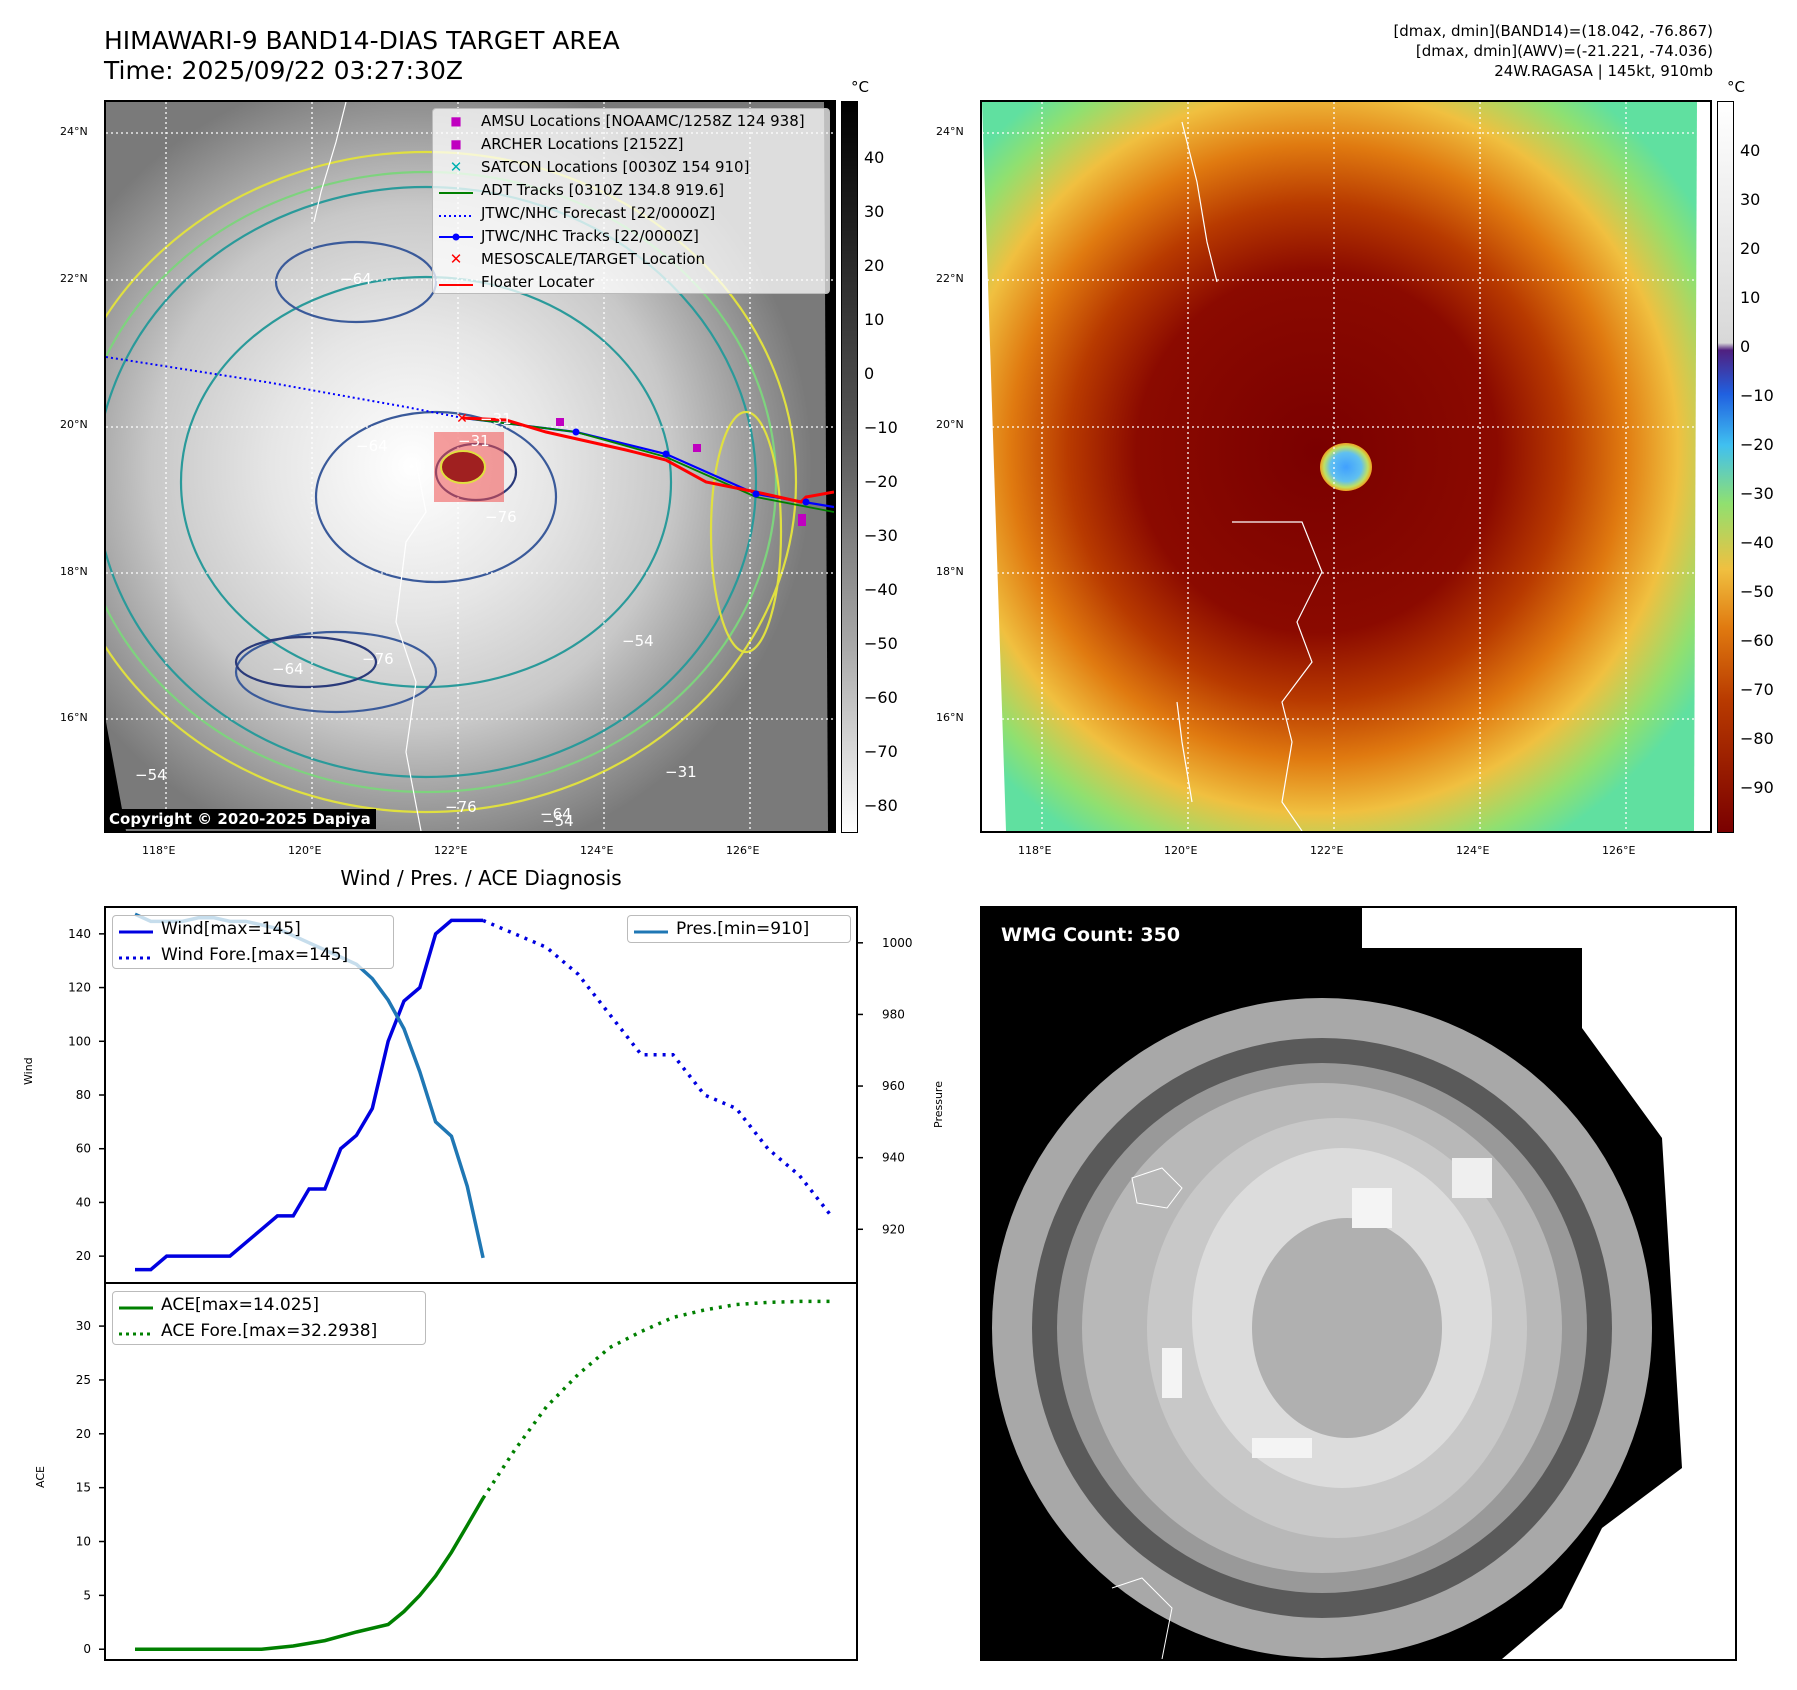 The height and width of the screenshot is (1690, 1797). What do you see at coordinates (83, 1149) in the screenshot?
I see `wind-tick-label: 60` at bounding box center [83, 1149].